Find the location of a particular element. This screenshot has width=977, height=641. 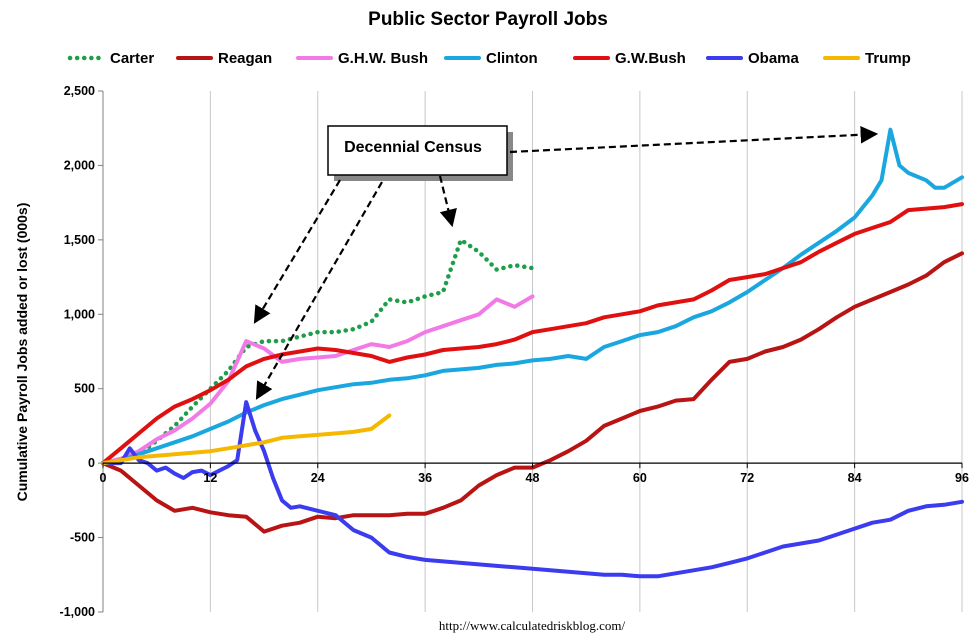

legend-label: Obama is located at coordinates (774, 58).